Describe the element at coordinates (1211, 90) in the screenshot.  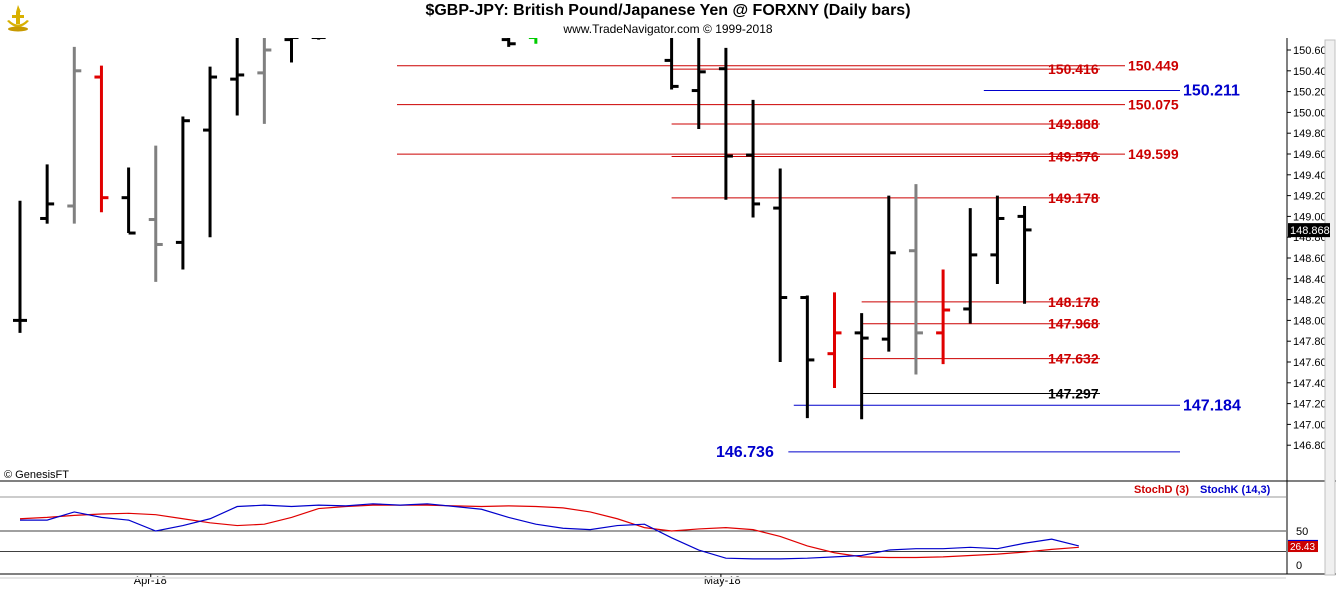
I see `level-label-150-211: 150.211` at that location.